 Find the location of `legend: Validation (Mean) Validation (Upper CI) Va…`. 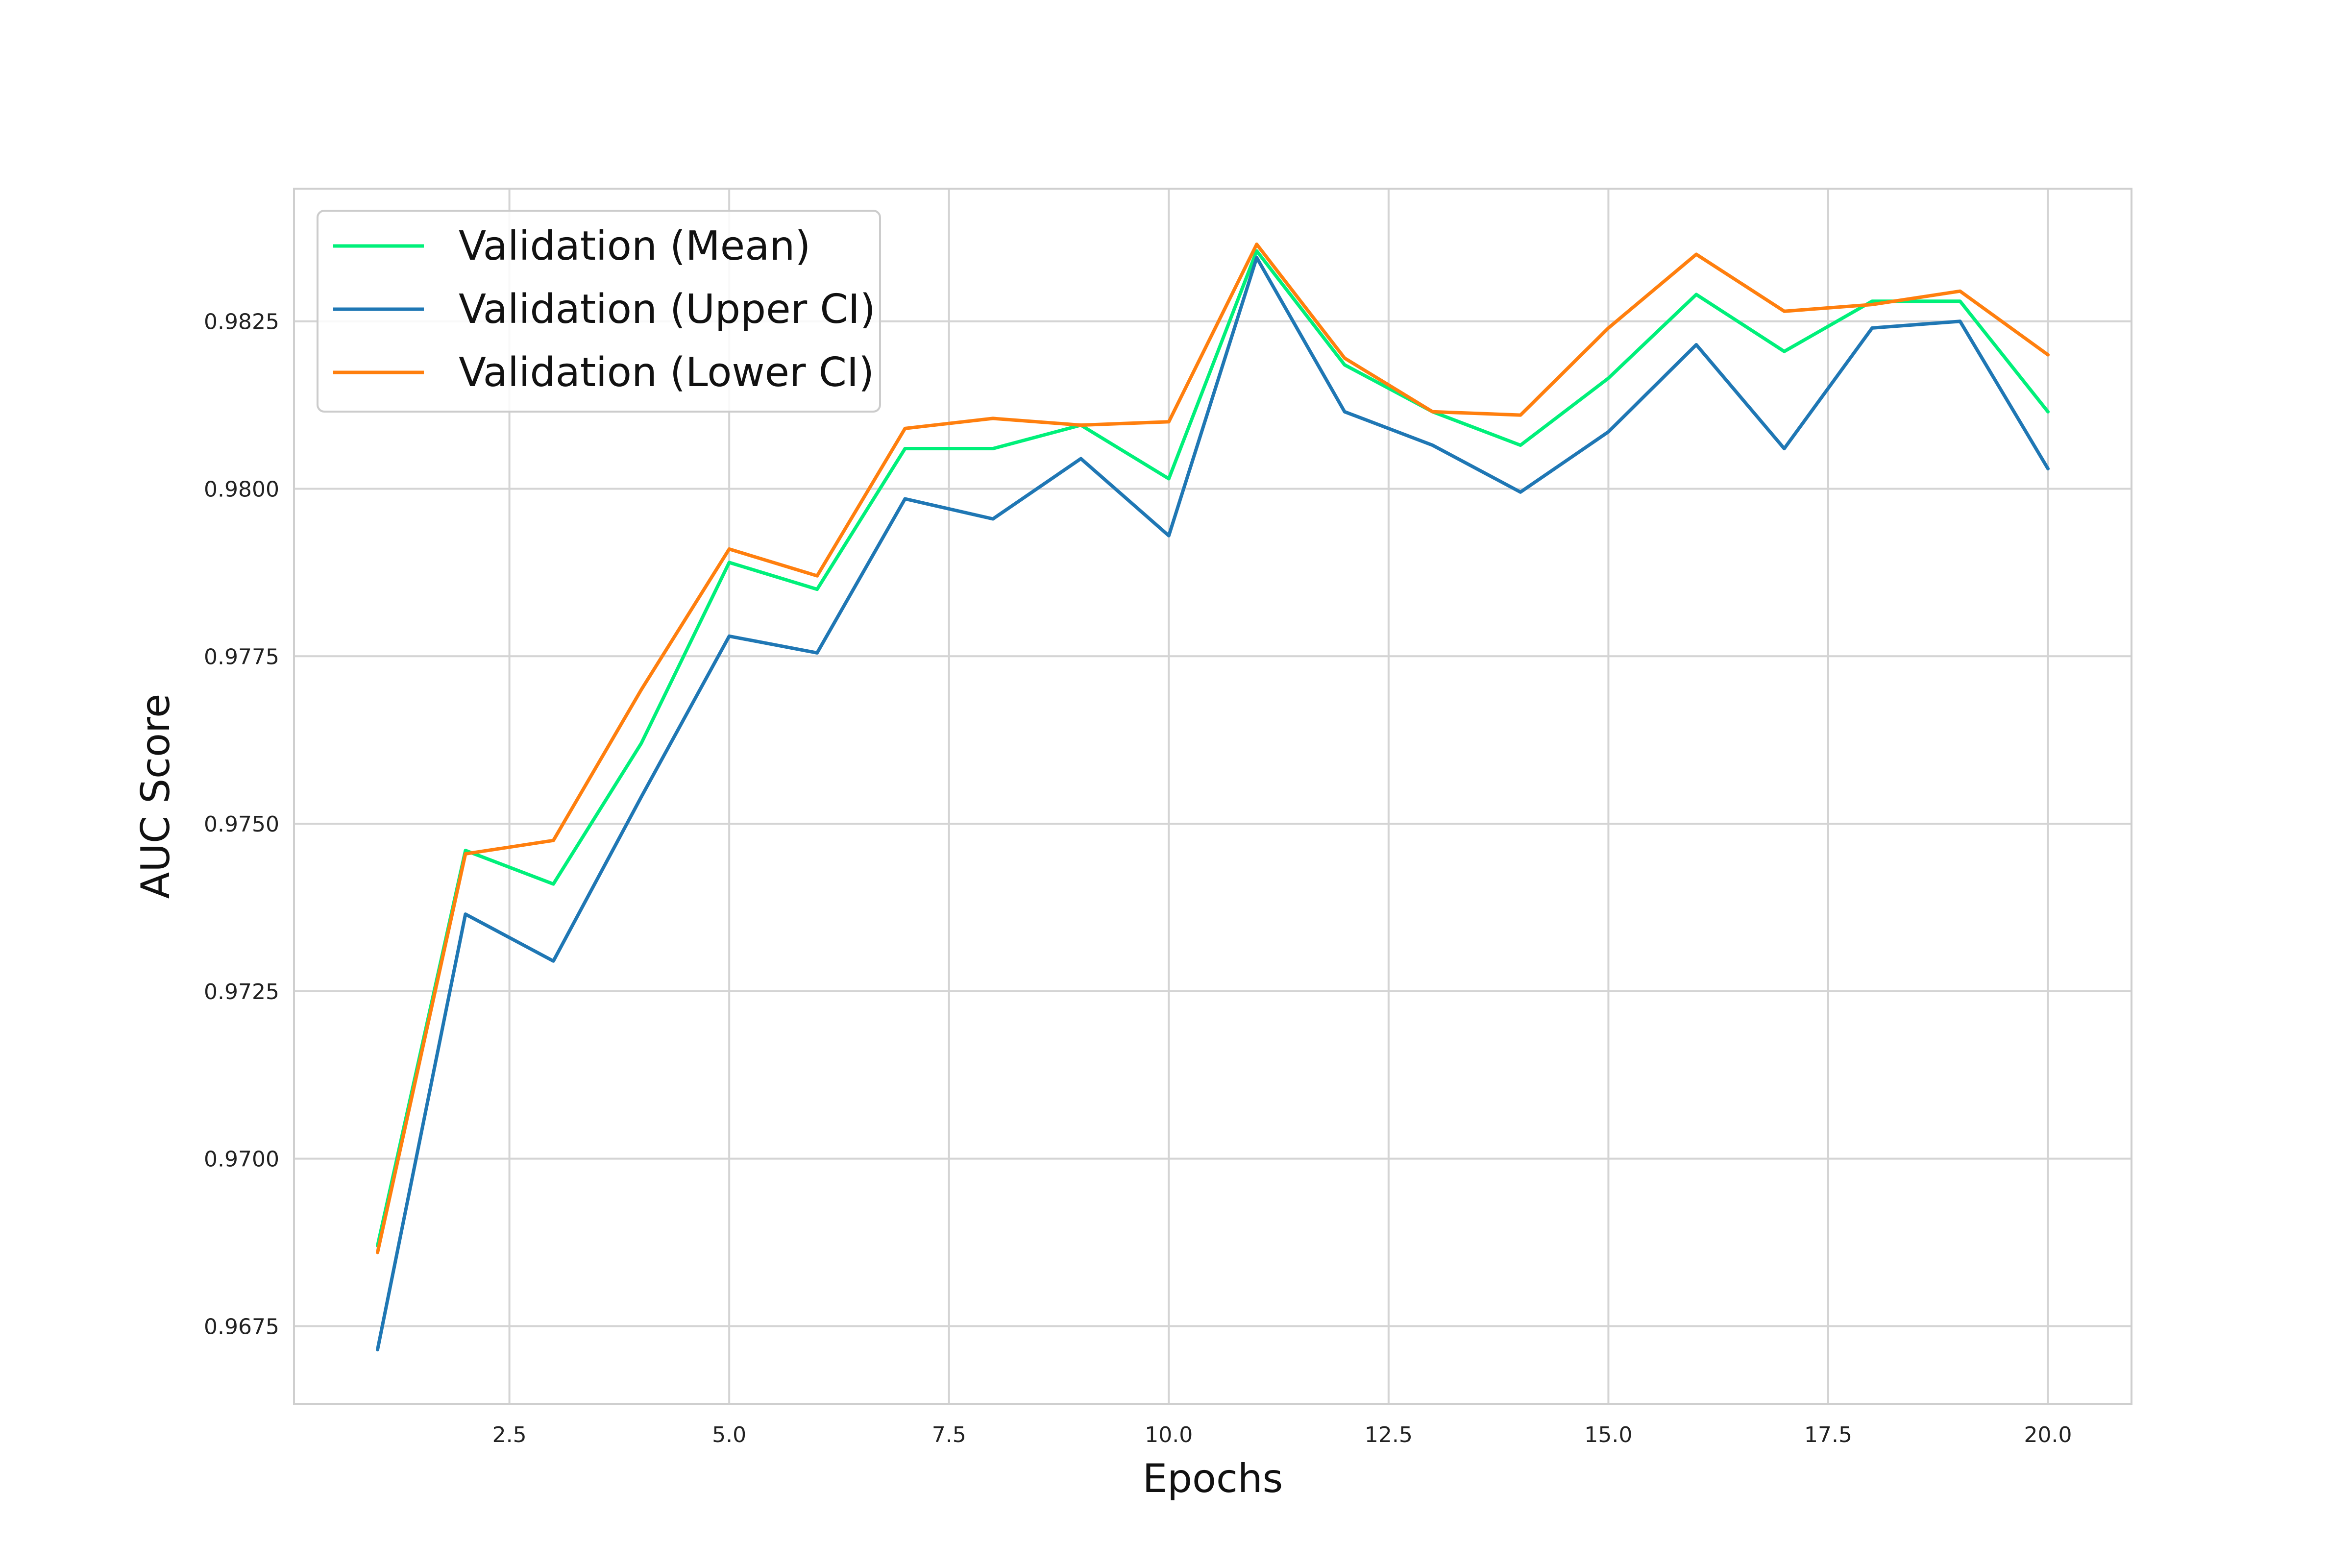

legend: Validation (Mean) Validation (Upper CI) Va… is located at coordinates (599, 311).